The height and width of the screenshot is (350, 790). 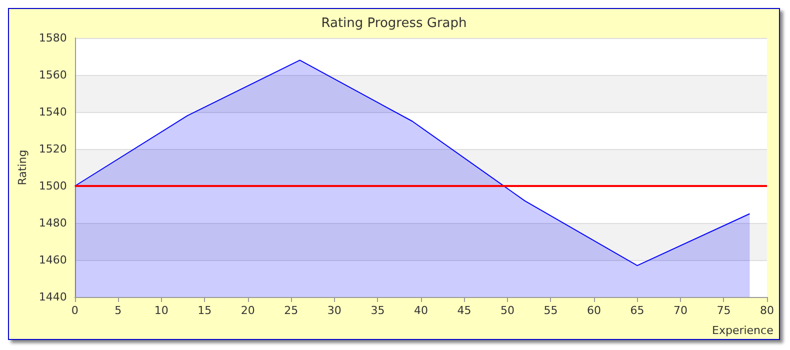 I want to click on y-tick-label: 1460, so click(x=52, y=260).